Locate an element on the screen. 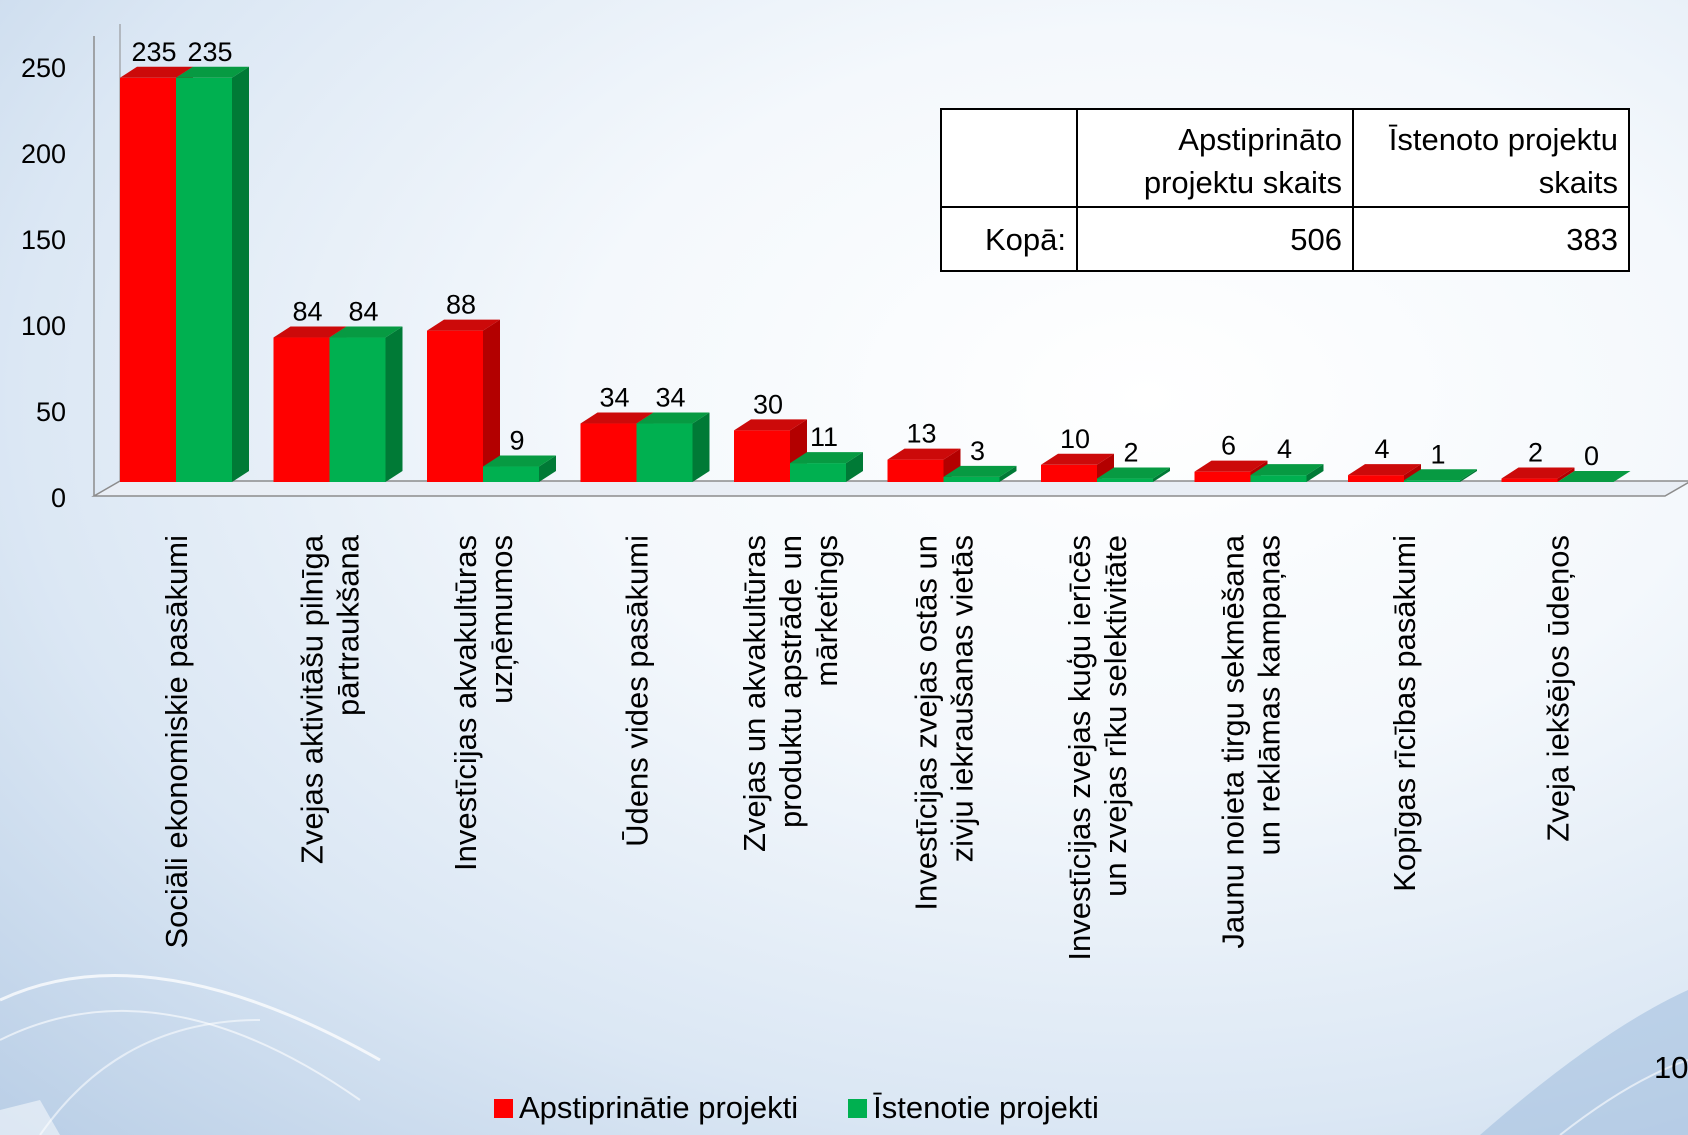 Image resolution: width=1688 pixels, height=1135 pixels. data-label-approved: 88 is located at coordinates (461, 305).